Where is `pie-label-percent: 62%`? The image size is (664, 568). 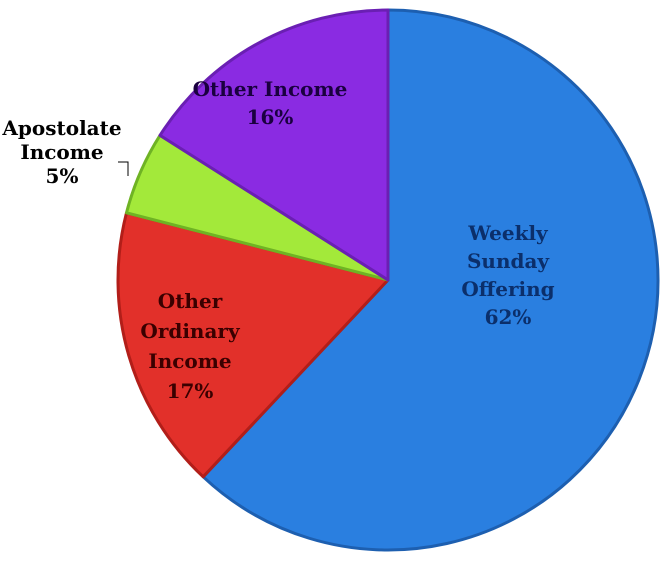
pie-label-percent: 62% is located at coordinates (508, 317).